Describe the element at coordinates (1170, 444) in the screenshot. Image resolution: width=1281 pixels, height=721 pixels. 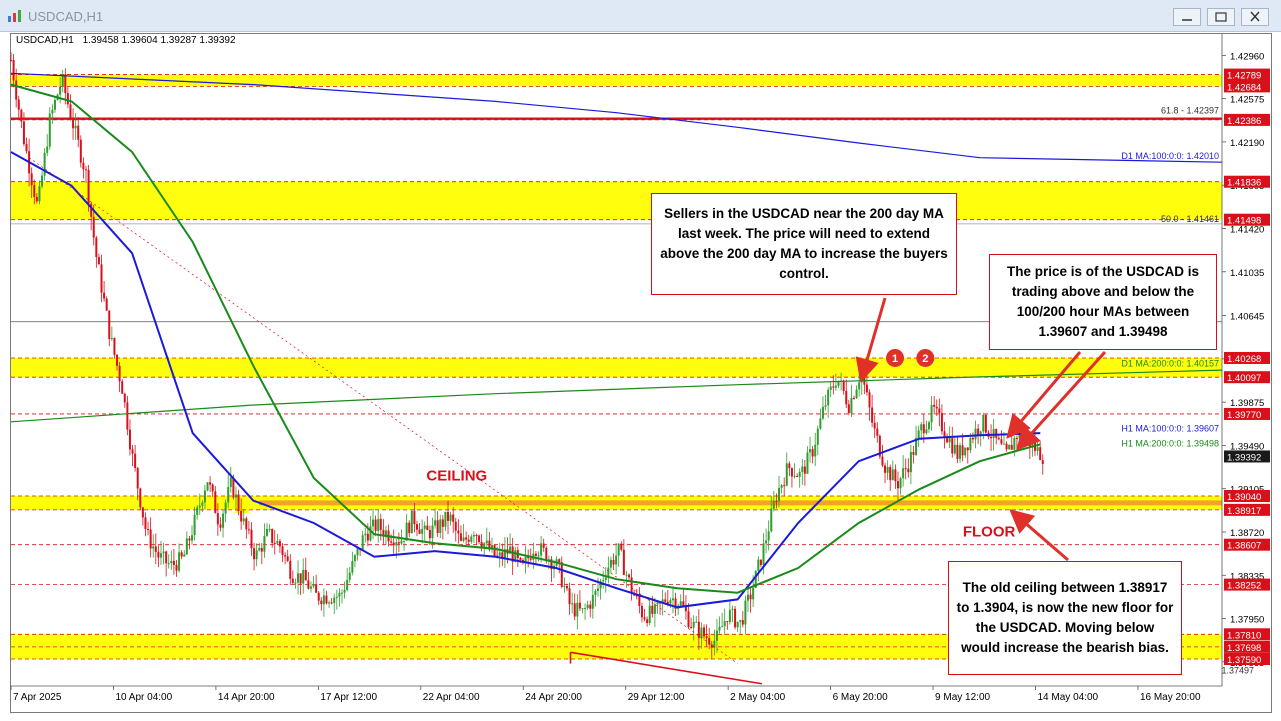
I see `h1-ma200-label: H1 MA:200:0:0: 1.39498` at that location.